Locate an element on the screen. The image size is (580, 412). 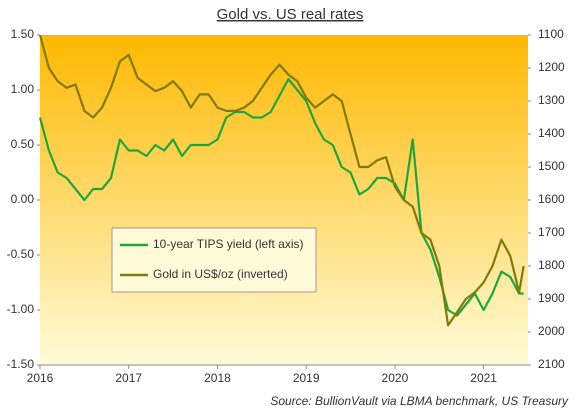
y-tick-label: 1.00 is located at coordinates (23, 89).